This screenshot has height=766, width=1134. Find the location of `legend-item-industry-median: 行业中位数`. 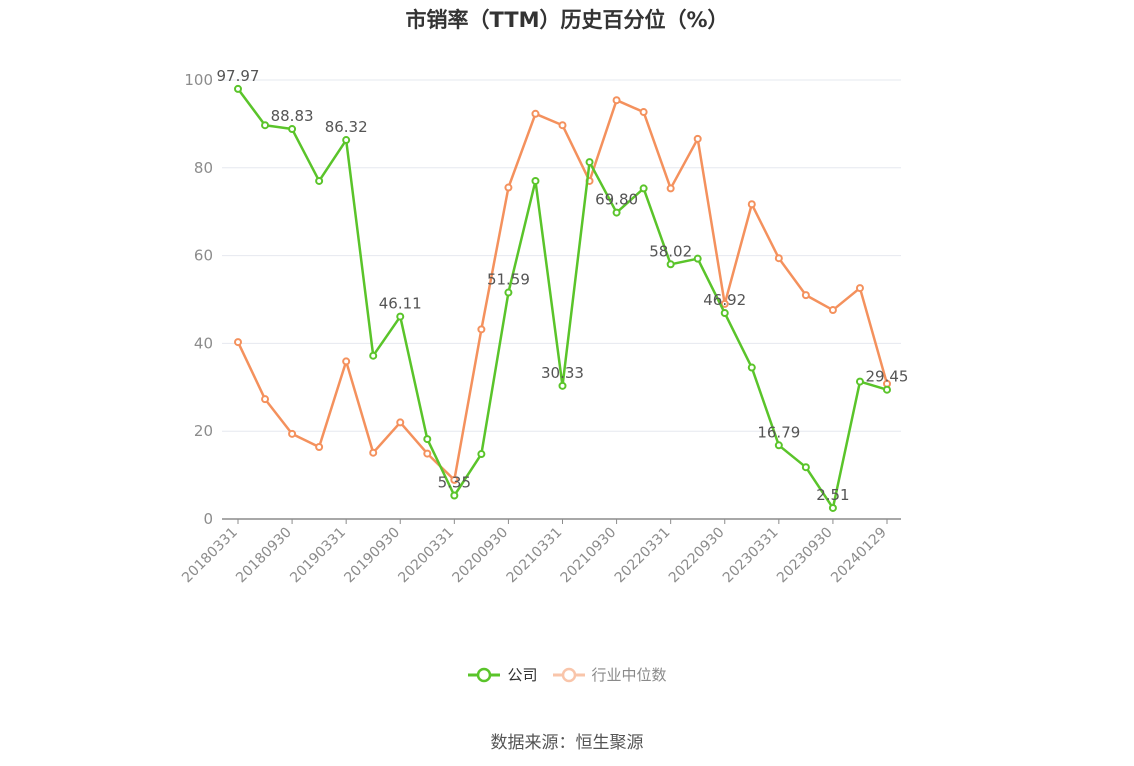

legend-item-industry-median: 行业中位数 is located at coordinates (609, 674).